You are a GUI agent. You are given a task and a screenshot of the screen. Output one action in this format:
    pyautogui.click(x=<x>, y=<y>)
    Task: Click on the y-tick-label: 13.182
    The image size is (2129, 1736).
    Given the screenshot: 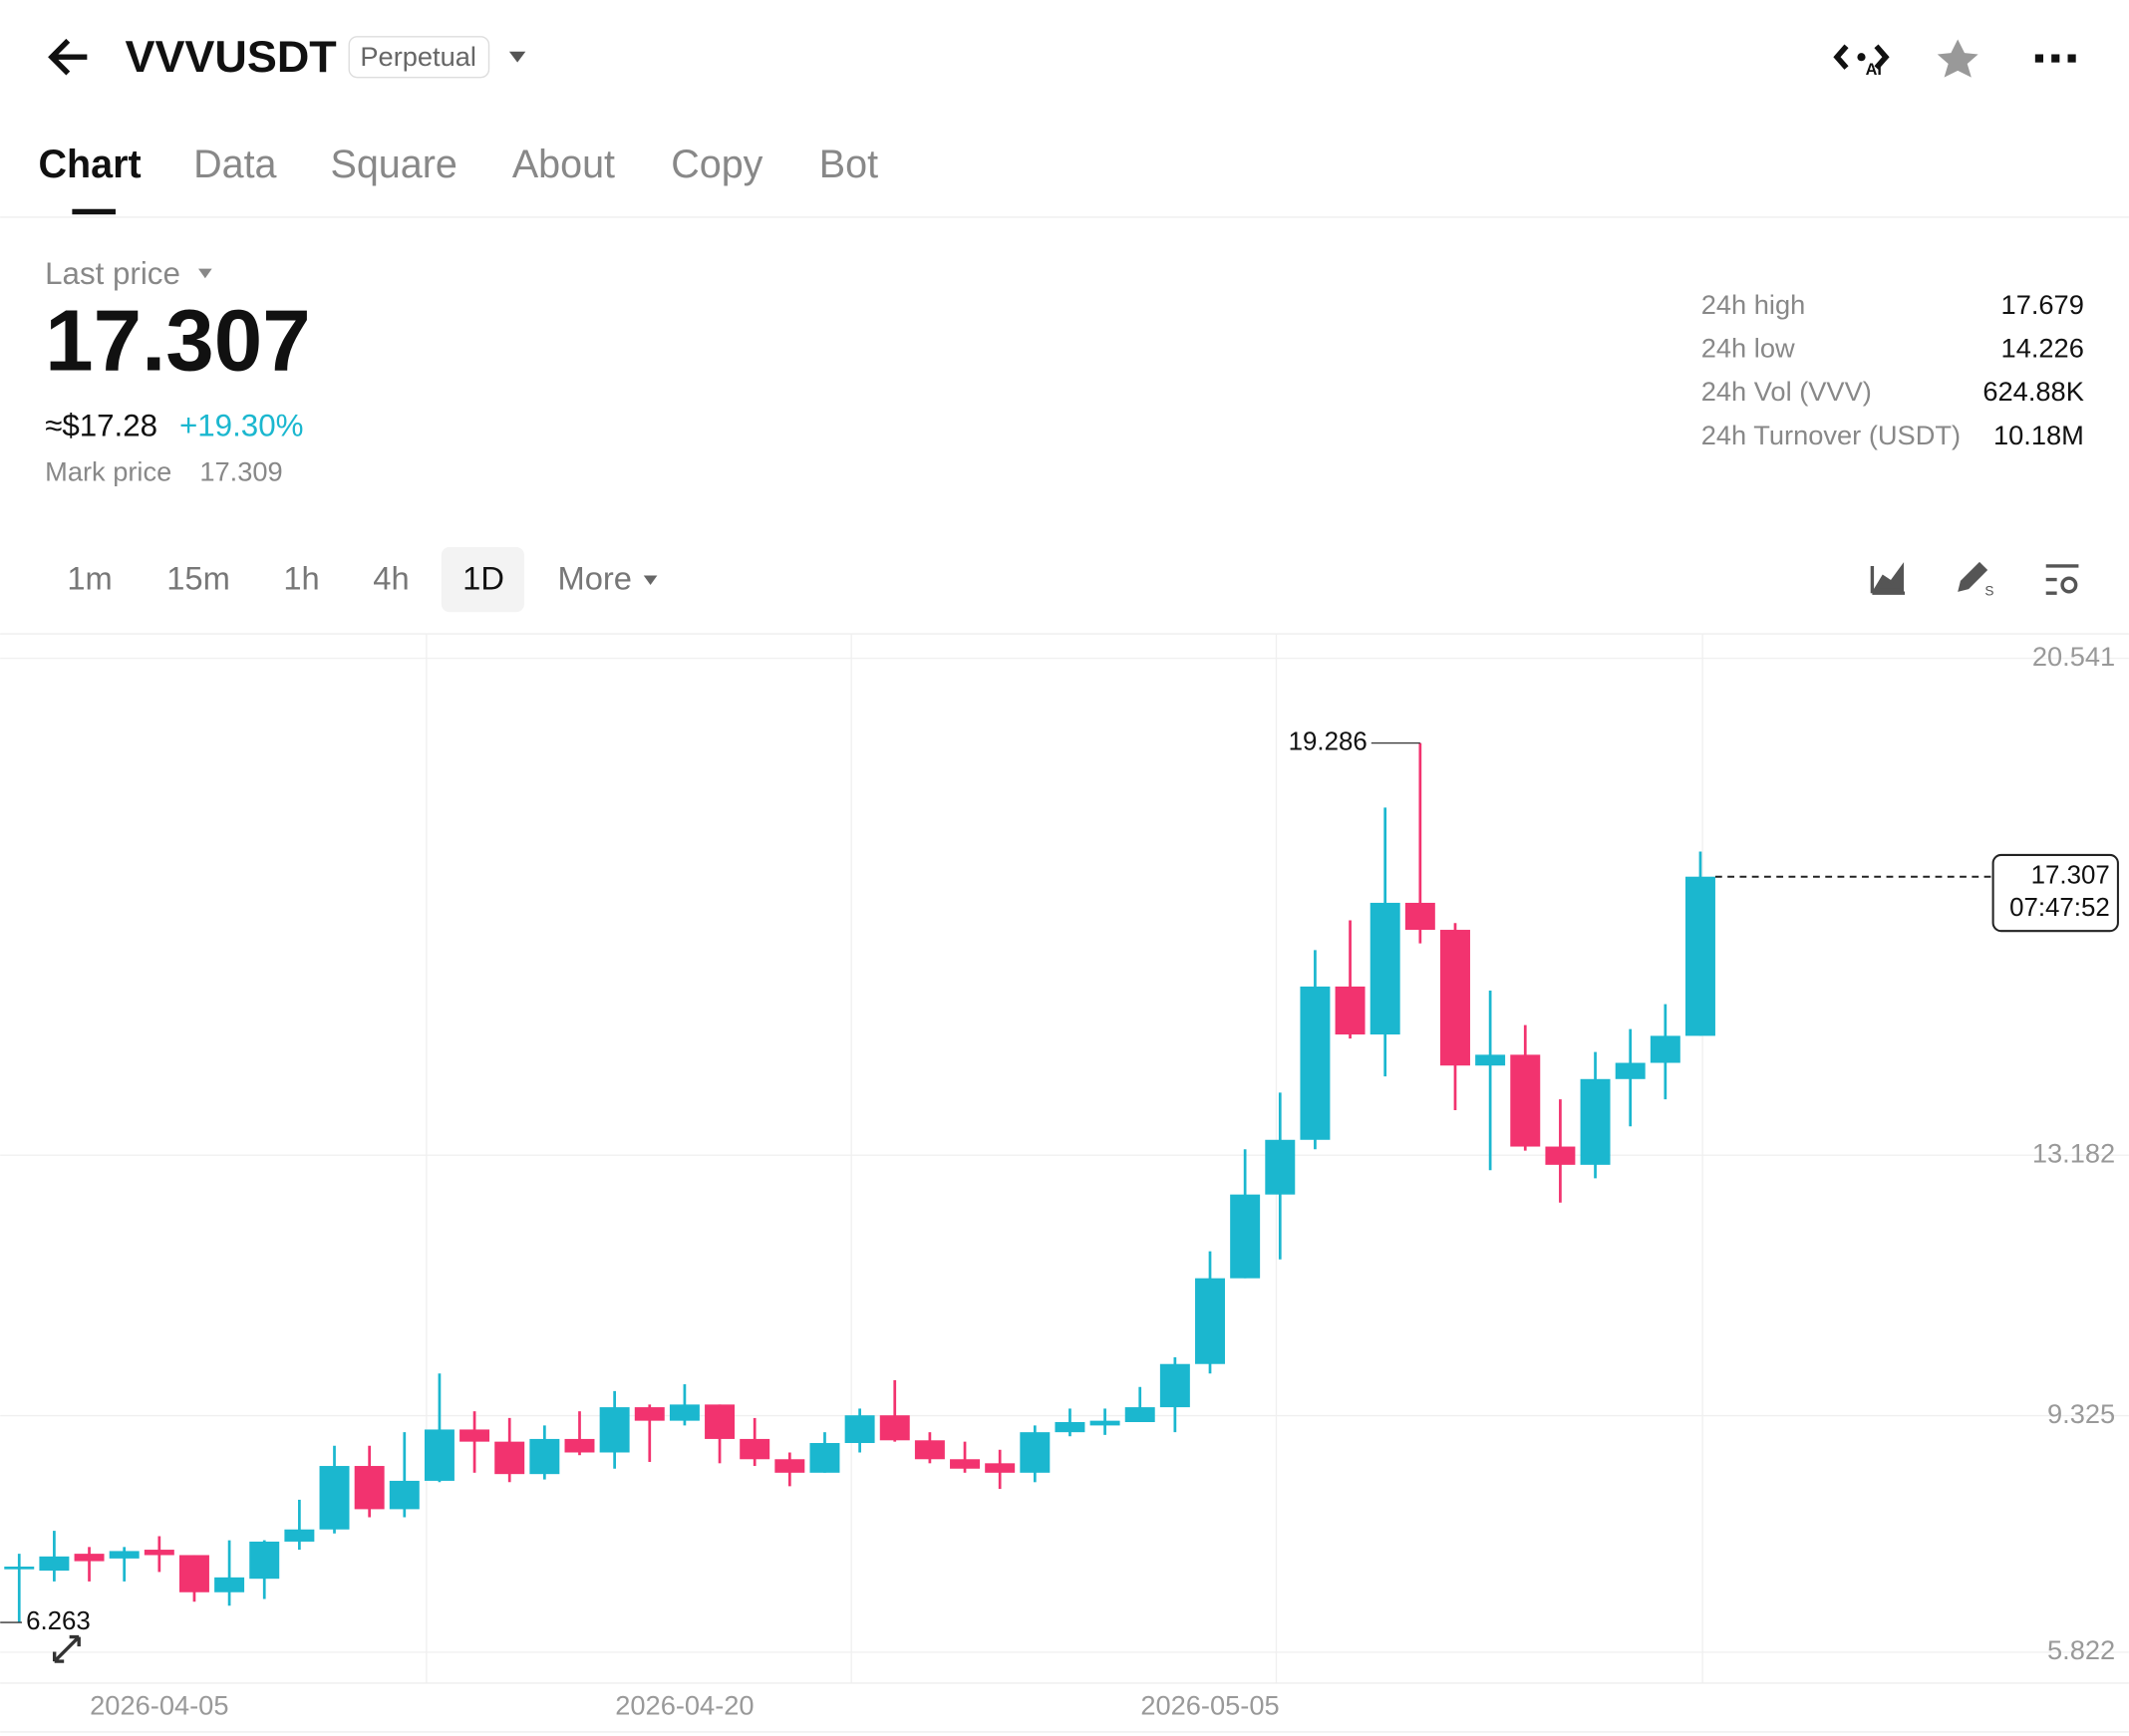 What is the action you would take?
    pyautogui.click(x=2073, y=1152)
    